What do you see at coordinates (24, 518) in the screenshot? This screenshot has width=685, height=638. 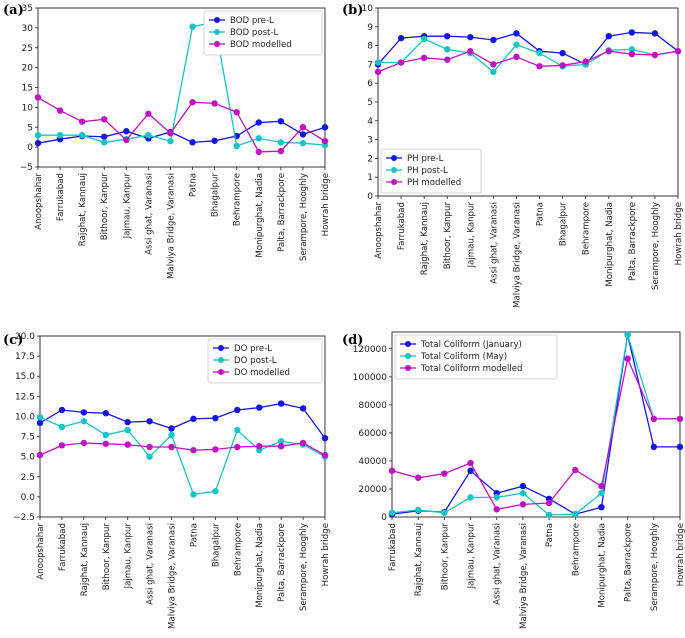 I see `y-tick-label: −2.5` at bounding box center [24, 518].